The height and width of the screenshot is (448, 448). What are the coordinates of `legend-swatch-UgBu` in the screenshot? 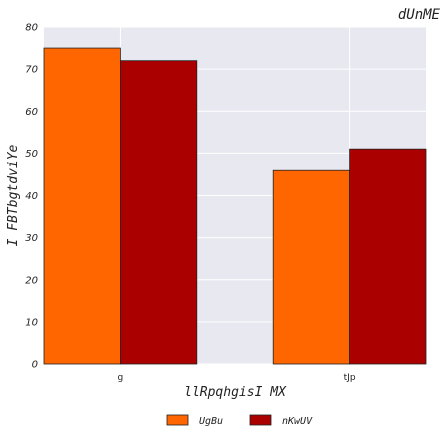 It's located at (177, 420).